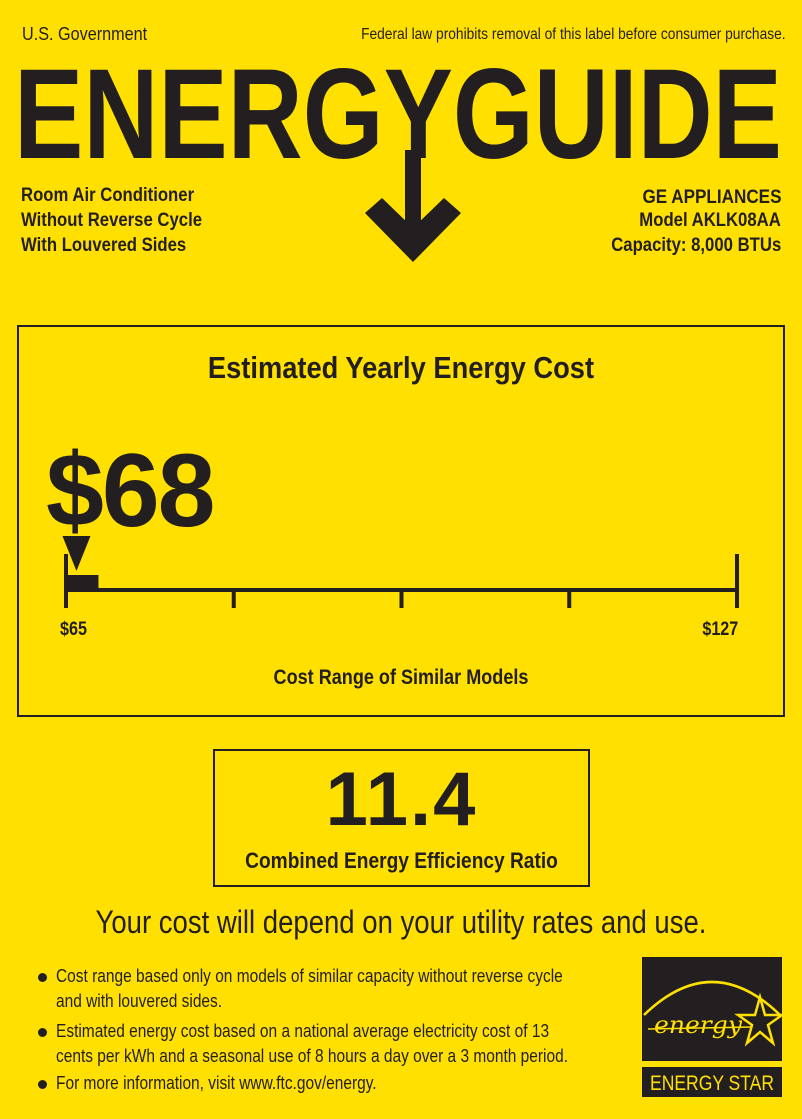 Image resolution: width=802 pixels, height=1119 pixels. I want to click on range-max-label: $127, so click(720, 629).